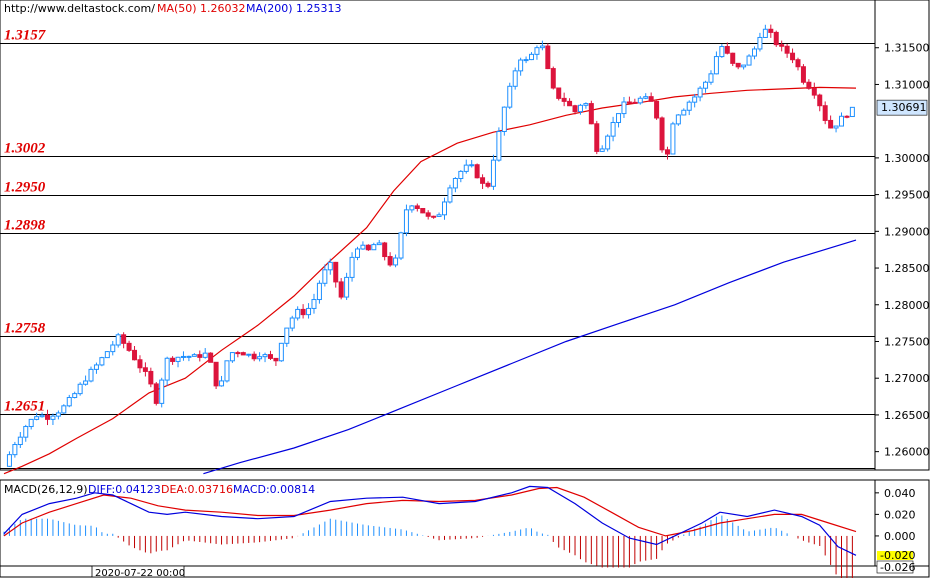 The height and width of the screenshot is (578, 930). Describe the element at coordinates (895, 515) in the screenshot. I see `macd-axis-ticks: 0.040 0.020 0.000` at that location.